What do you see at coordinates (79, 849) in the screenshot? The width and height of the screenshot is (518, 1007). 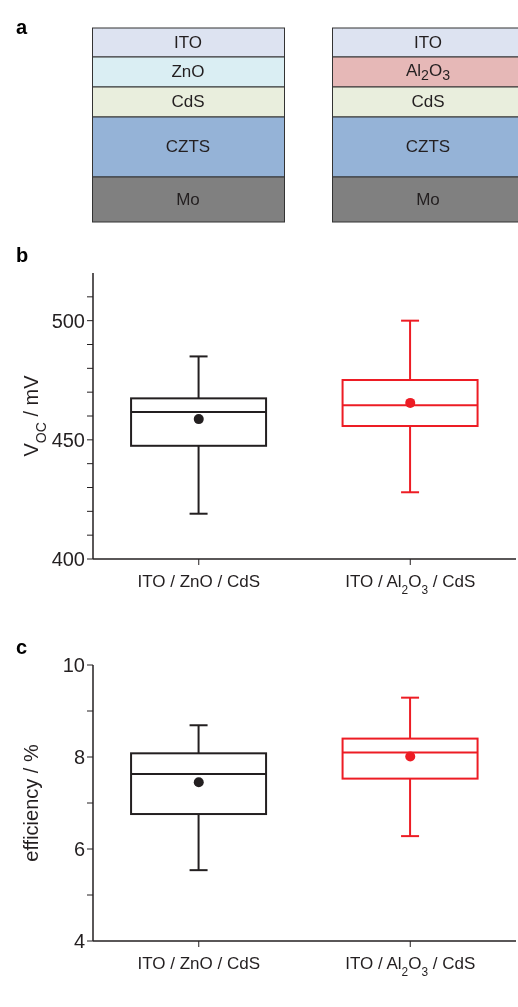 I see `y-tick-label: 6` at bounding box center [79, 849].